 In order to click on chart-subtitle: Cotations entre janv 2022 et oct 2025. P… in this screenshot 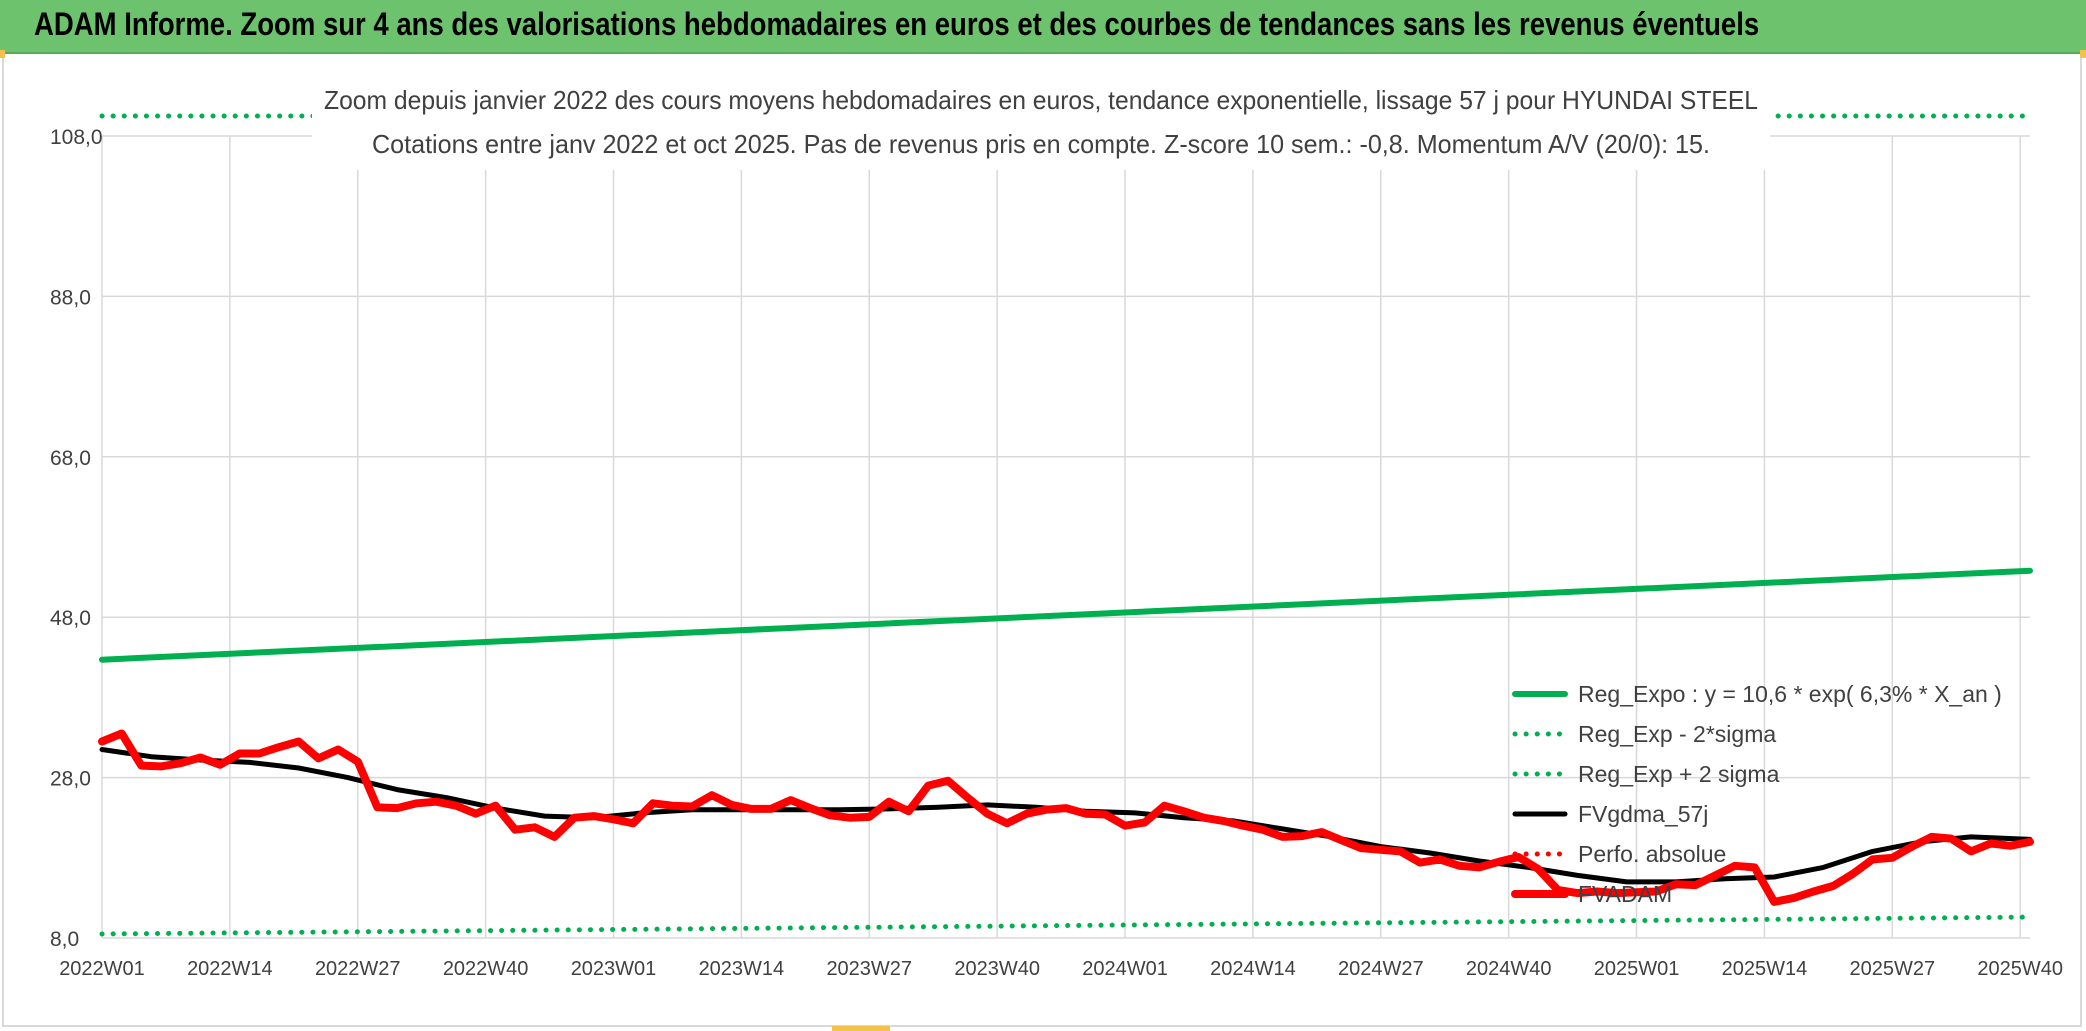, I will do `click(1041, 144)`.